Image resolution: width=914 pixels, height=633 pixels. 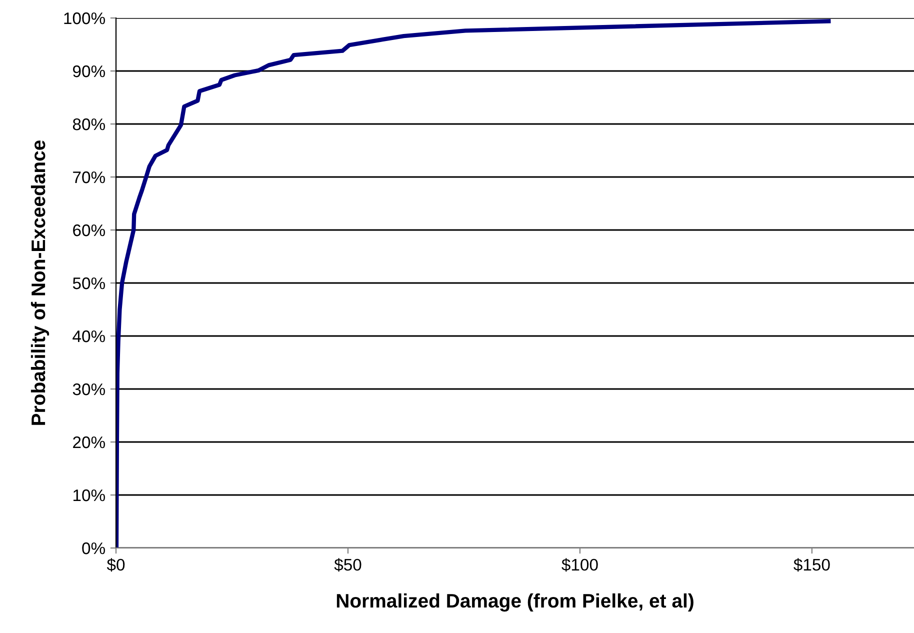 What do you see at coordinates (515, 602) in the screenshot?
I see `x-axis-title: Normalized Damage (from Pielke, et al)` at bounding box center [515, 602].